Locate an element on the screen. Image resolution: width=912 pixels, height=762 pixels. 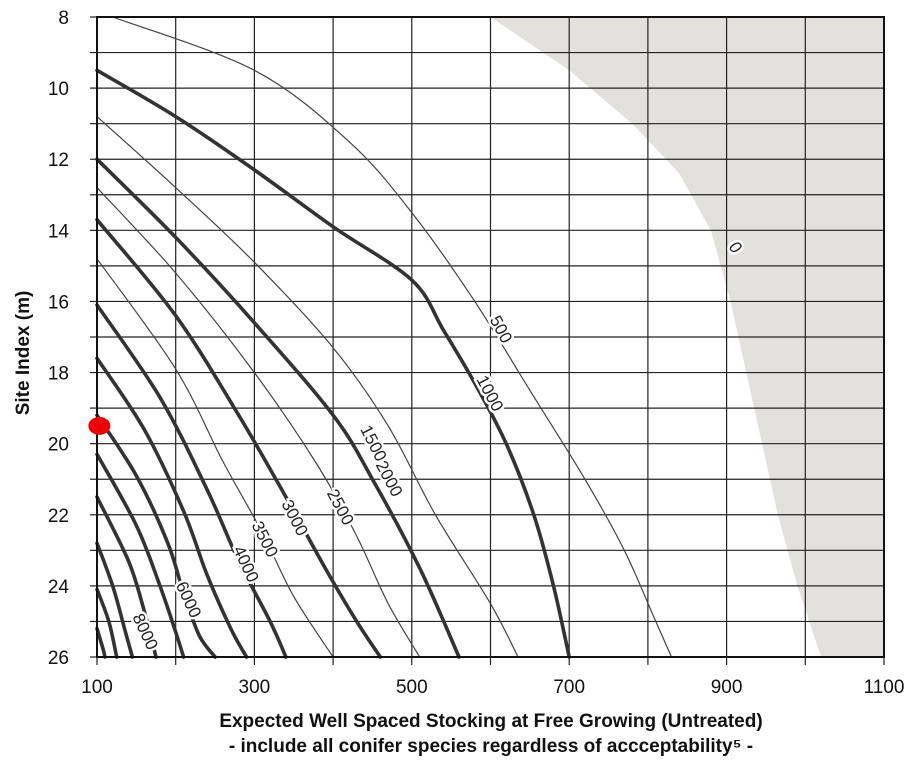
red-marker-point is located at coordinates (99, 425).